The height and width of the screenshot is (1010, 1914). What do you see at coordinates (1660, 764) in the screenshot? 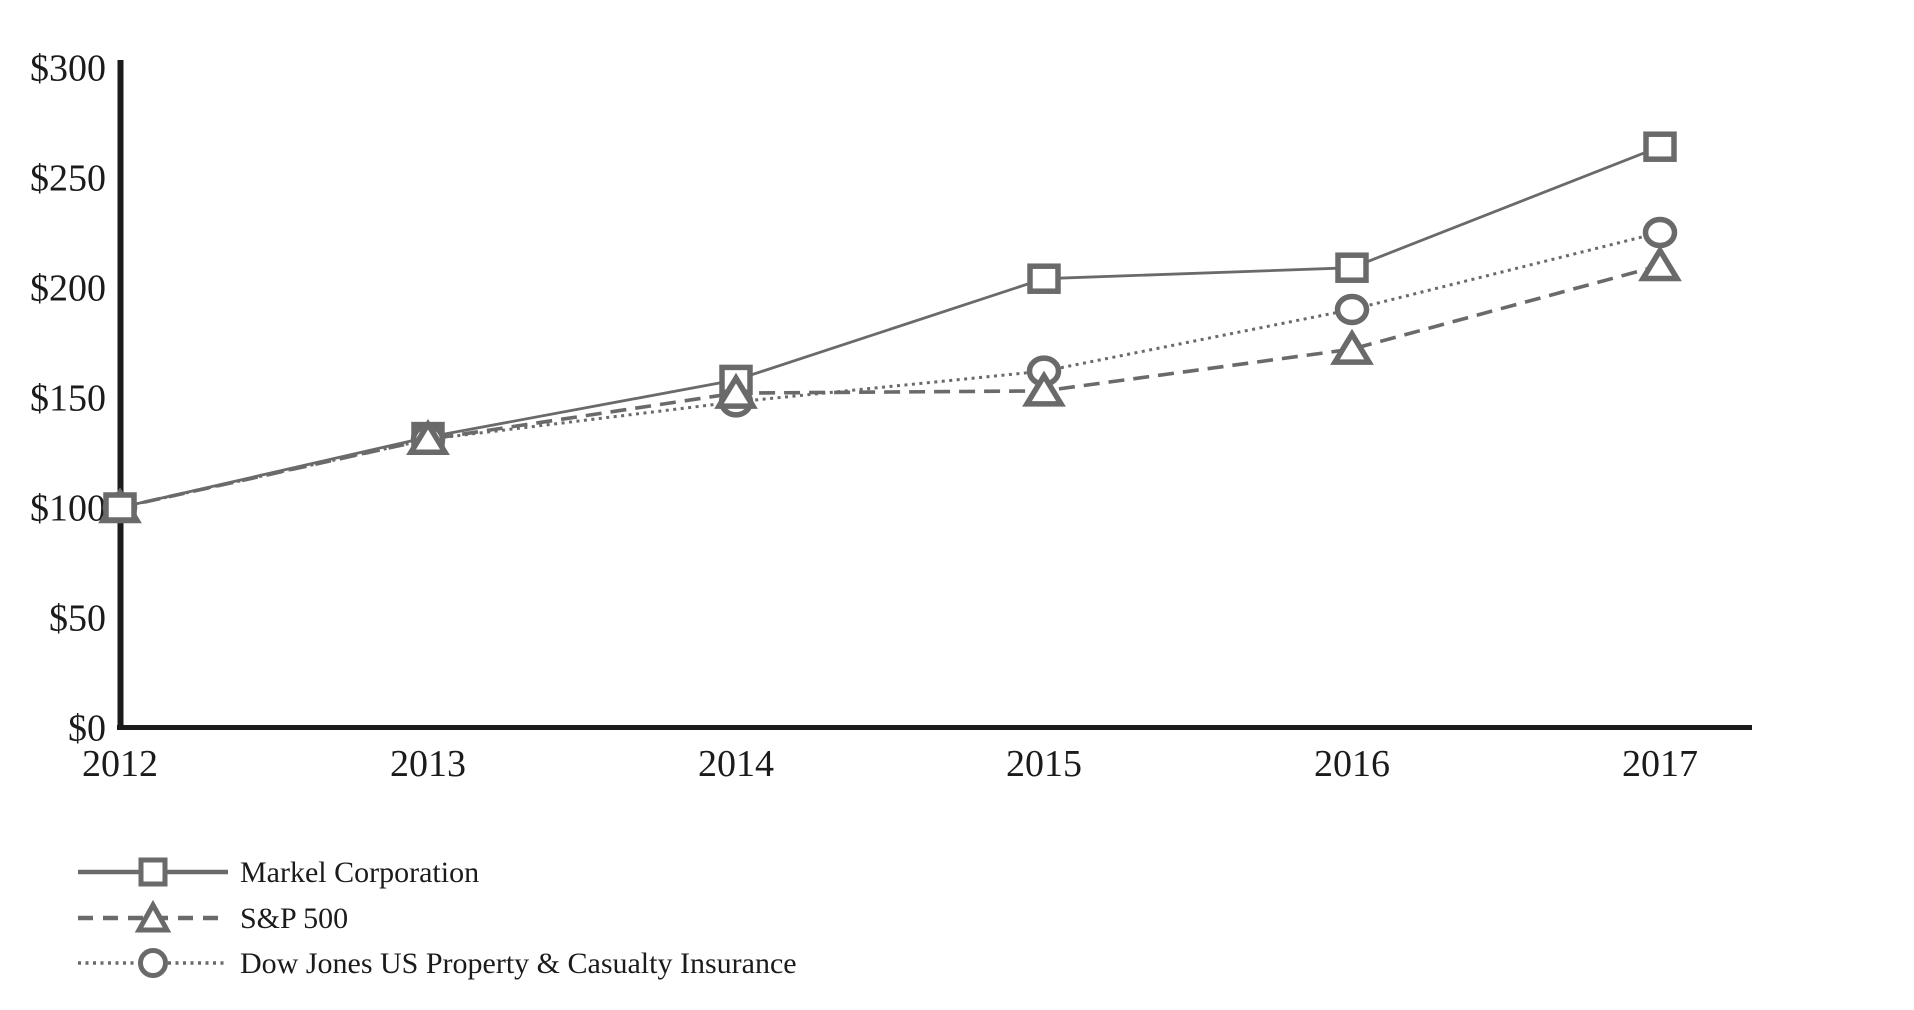
I see `x-tick-label-2017: 2017` at bounding box center [1660, 764].